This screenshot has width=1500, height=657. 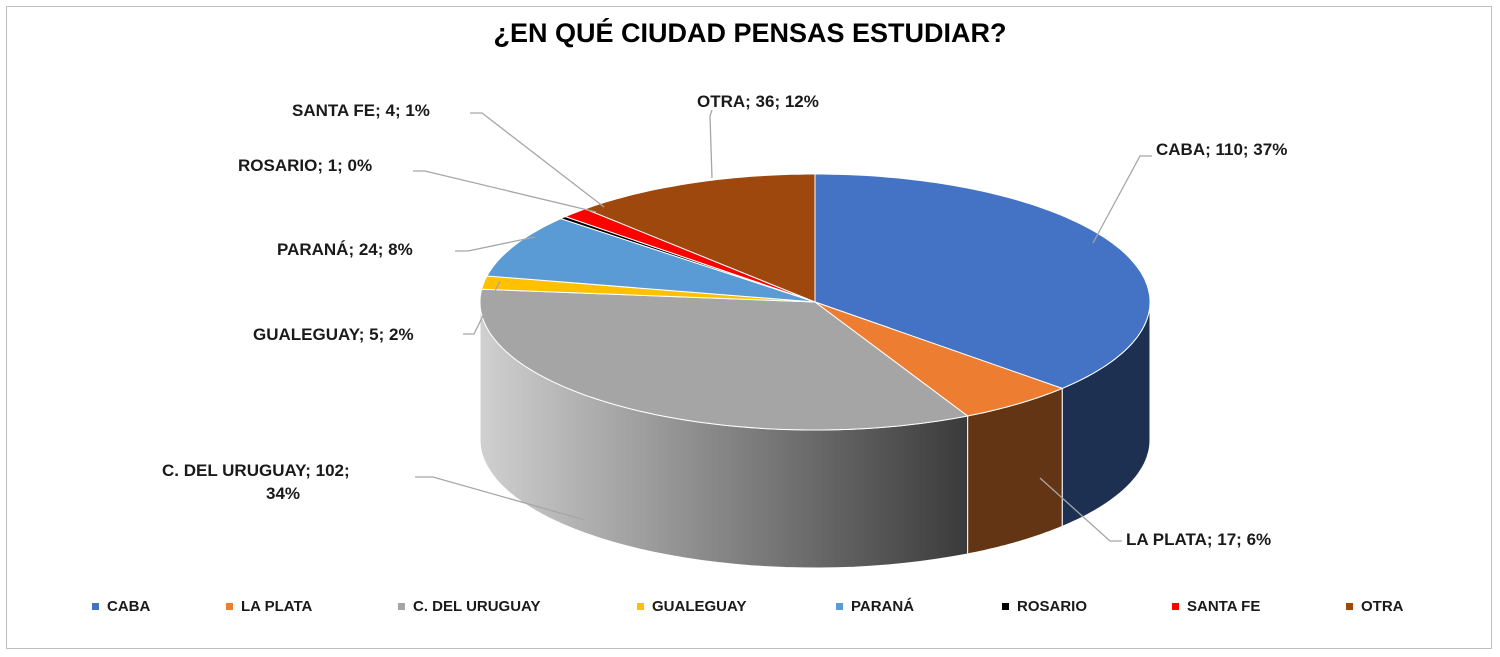 What do you see at coordinates (1222, 149) in the screenshot?
I see `data-label-caba: CABA; 110; 37%` at bounding box center [1222, 149].